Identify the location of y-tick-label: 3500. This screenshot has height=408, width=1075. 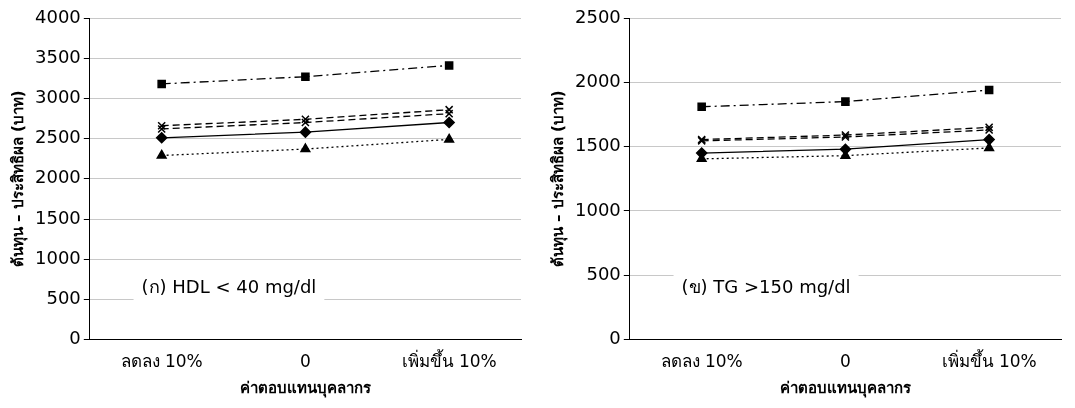
(58, 56).